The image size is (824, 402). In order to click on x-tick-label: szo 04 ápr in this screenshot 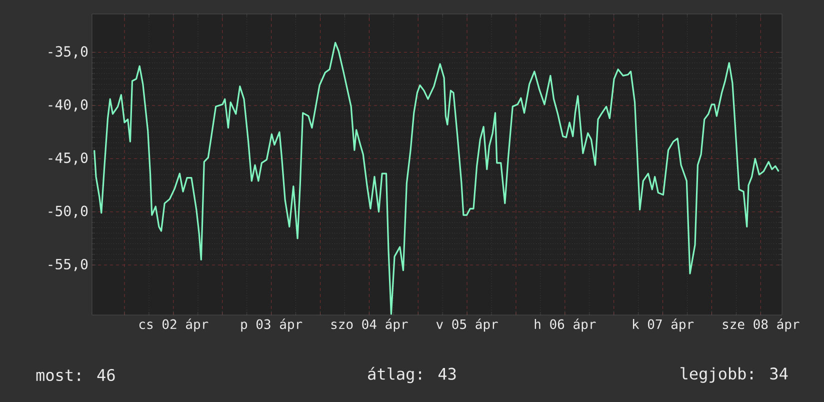, I will do `click(369, 325)`.